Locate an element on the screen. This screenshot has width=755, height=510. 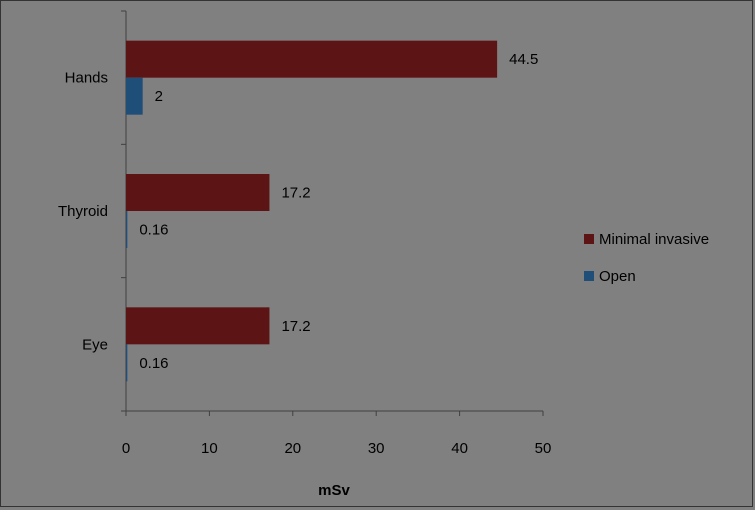
x-tick-label: 0 is located at coordinates (126, 448).